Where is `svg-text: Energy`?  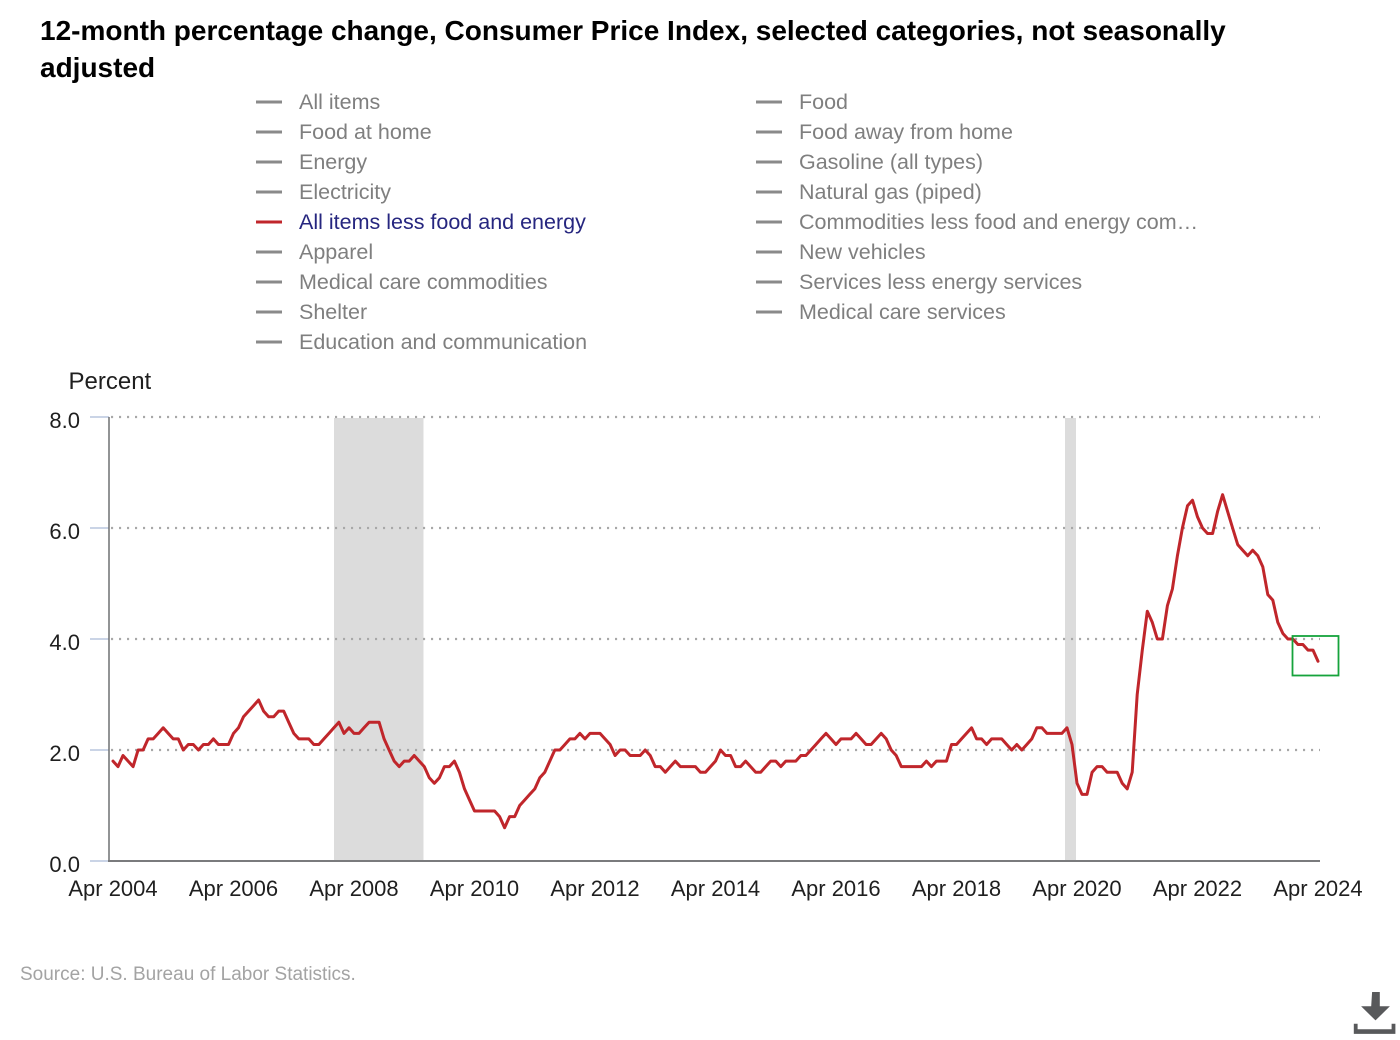 svg-text: Energy is located at coordinates (333, 162).